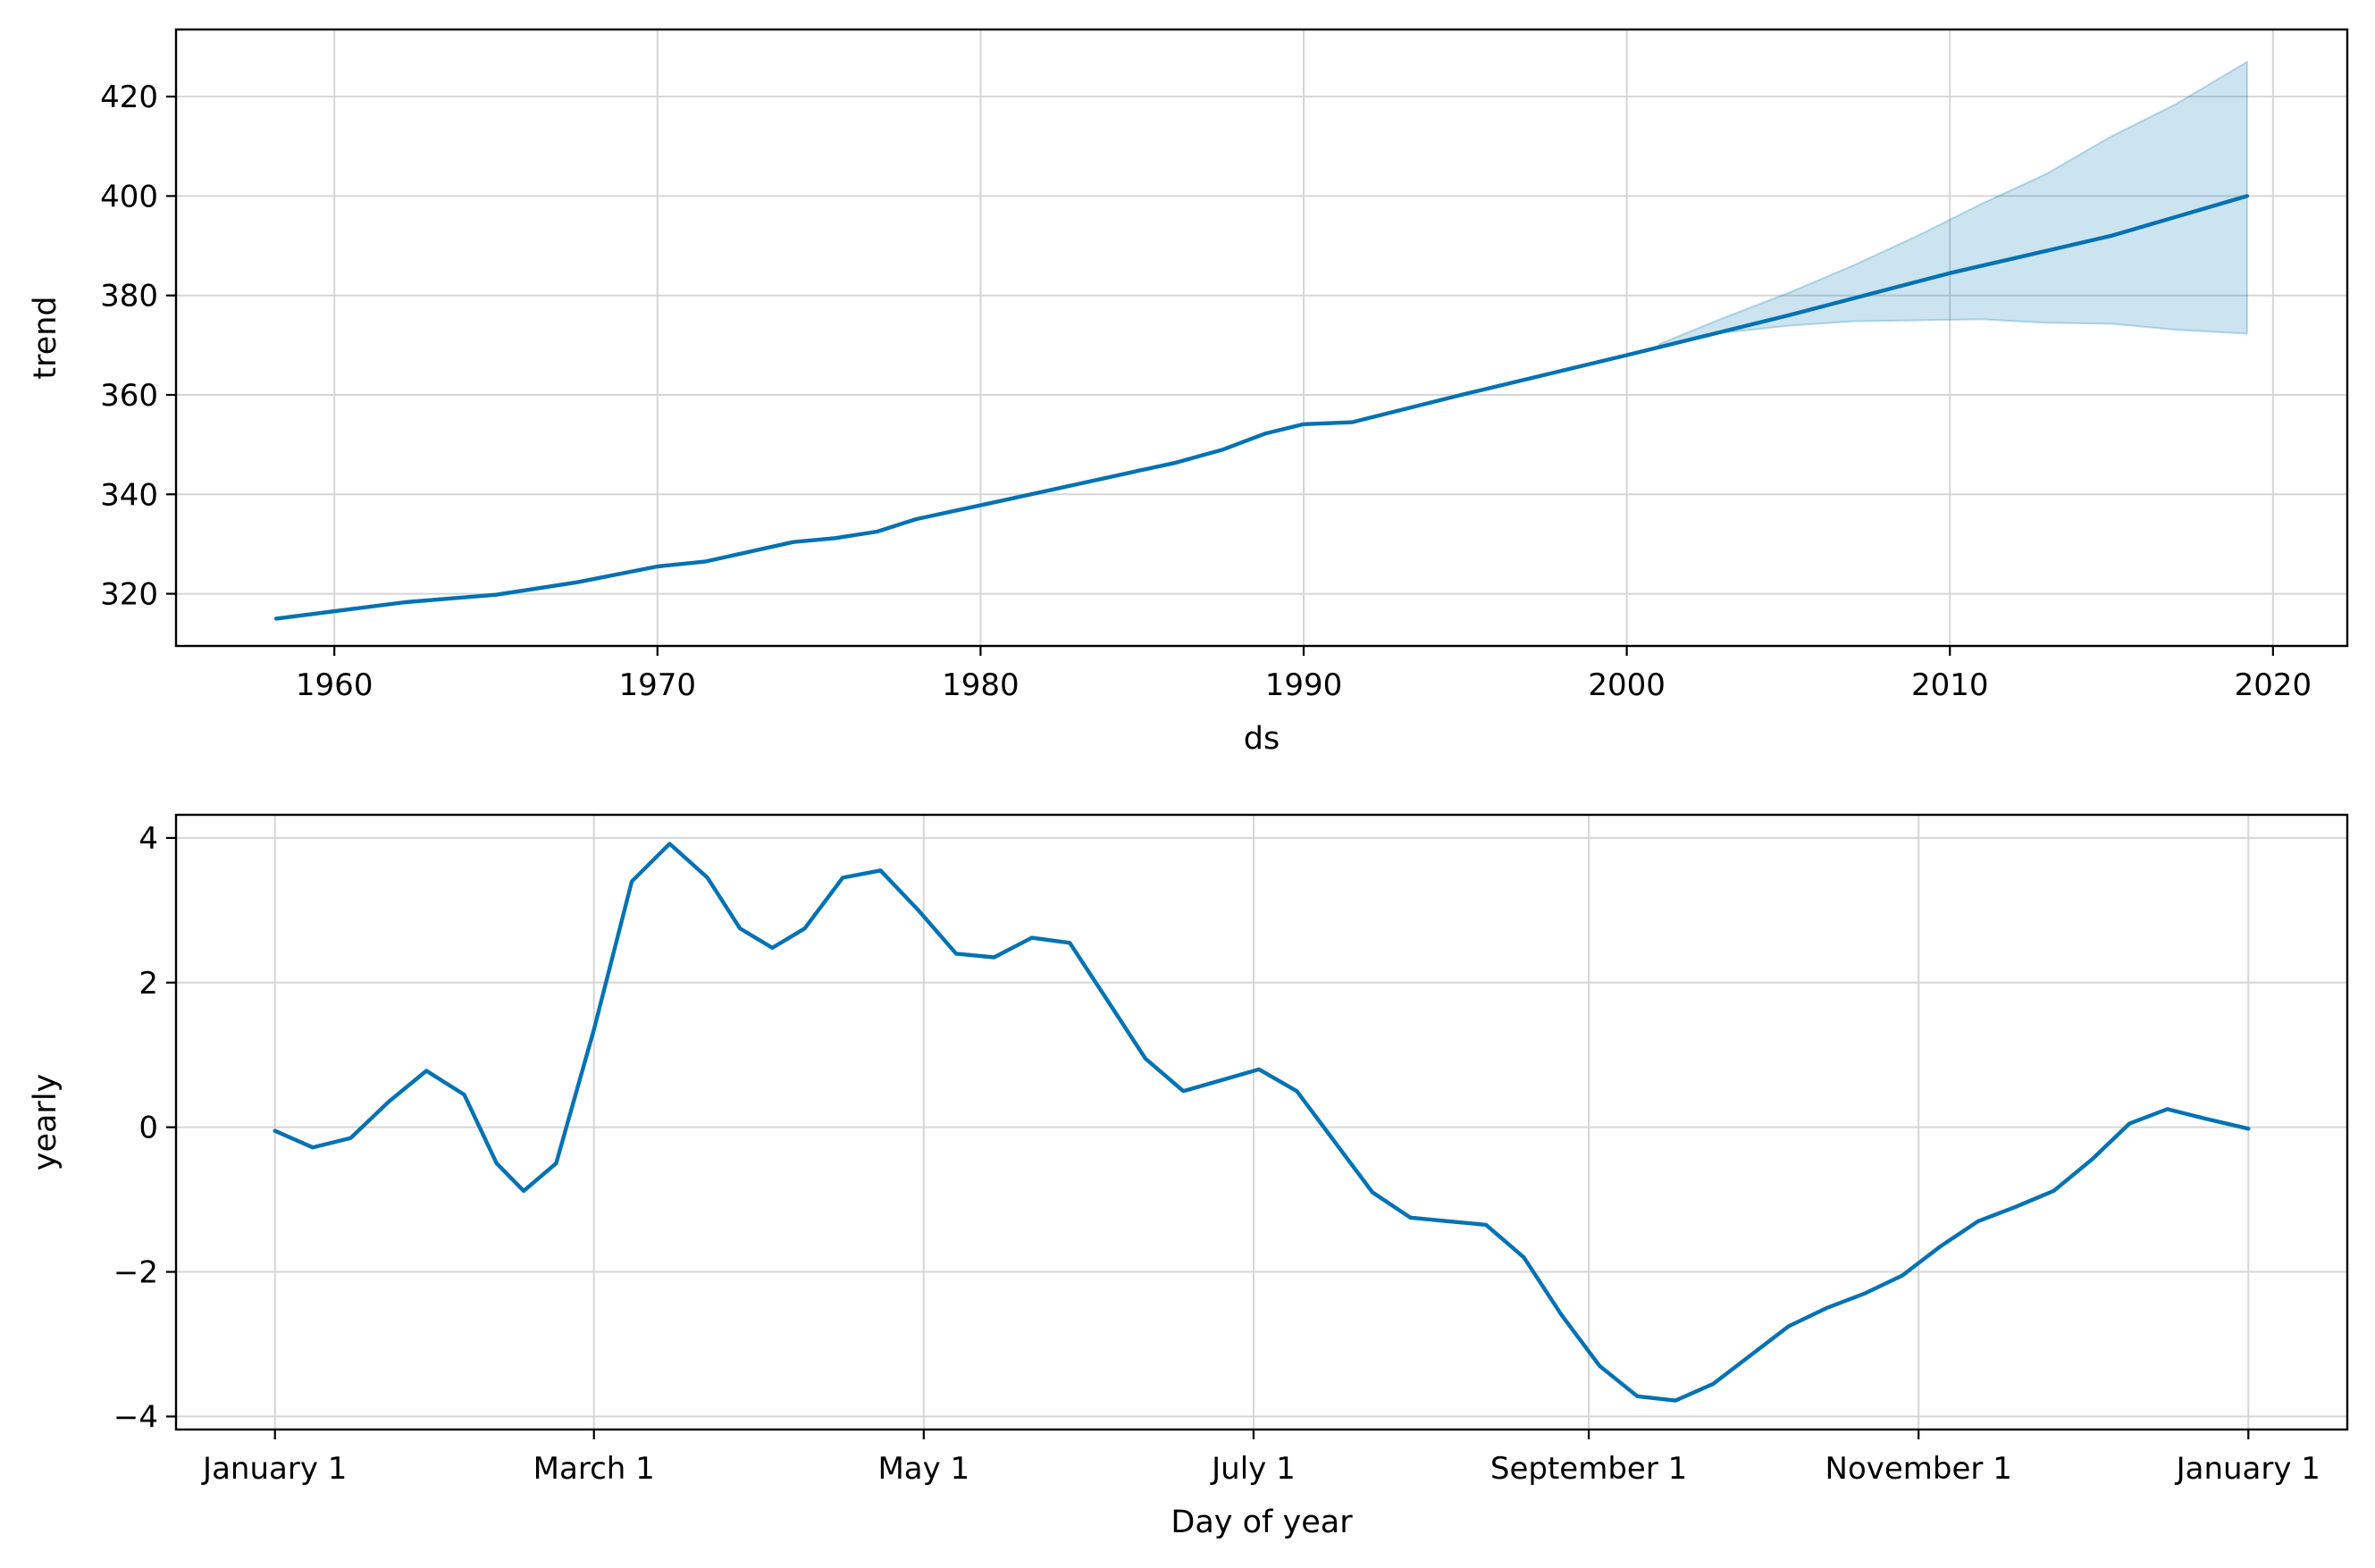  What do you see at coordinates (129, 595) in the screenshot?
I see `y-tick-label: 320` at bounding box center [129, 595].